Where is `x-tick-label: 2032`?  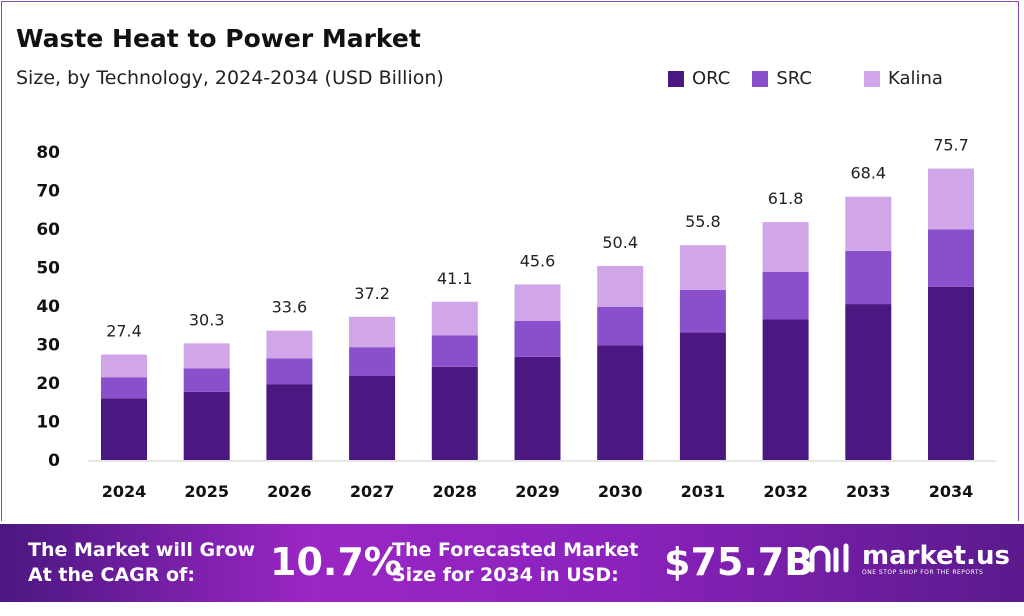
x-tick-label: 2032 is located at coordinates (785, 491).